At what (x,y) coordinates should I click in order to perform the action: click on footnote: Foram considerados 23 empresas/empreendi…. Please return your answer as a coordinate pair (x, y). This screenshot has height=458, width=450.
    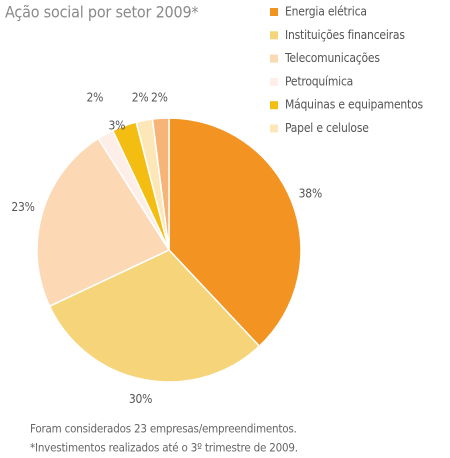
    Looking at the image, I should click on (163, 429).